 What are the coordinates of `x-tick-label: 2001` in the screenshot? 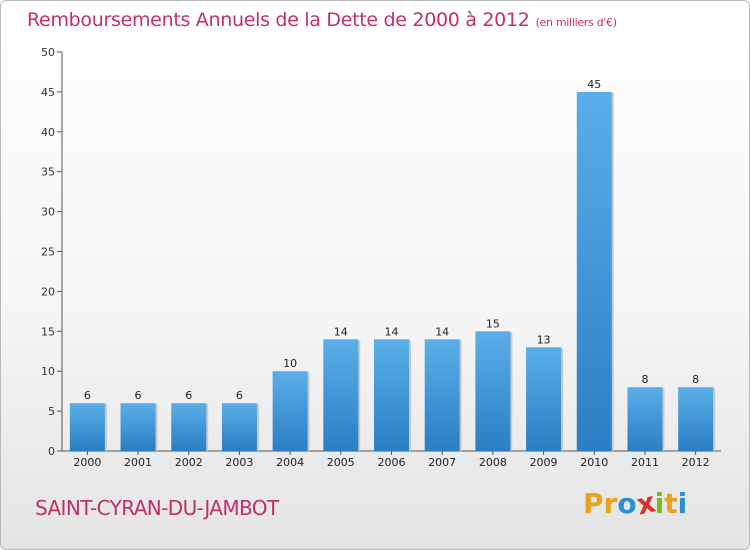 It's located at (138, 462).